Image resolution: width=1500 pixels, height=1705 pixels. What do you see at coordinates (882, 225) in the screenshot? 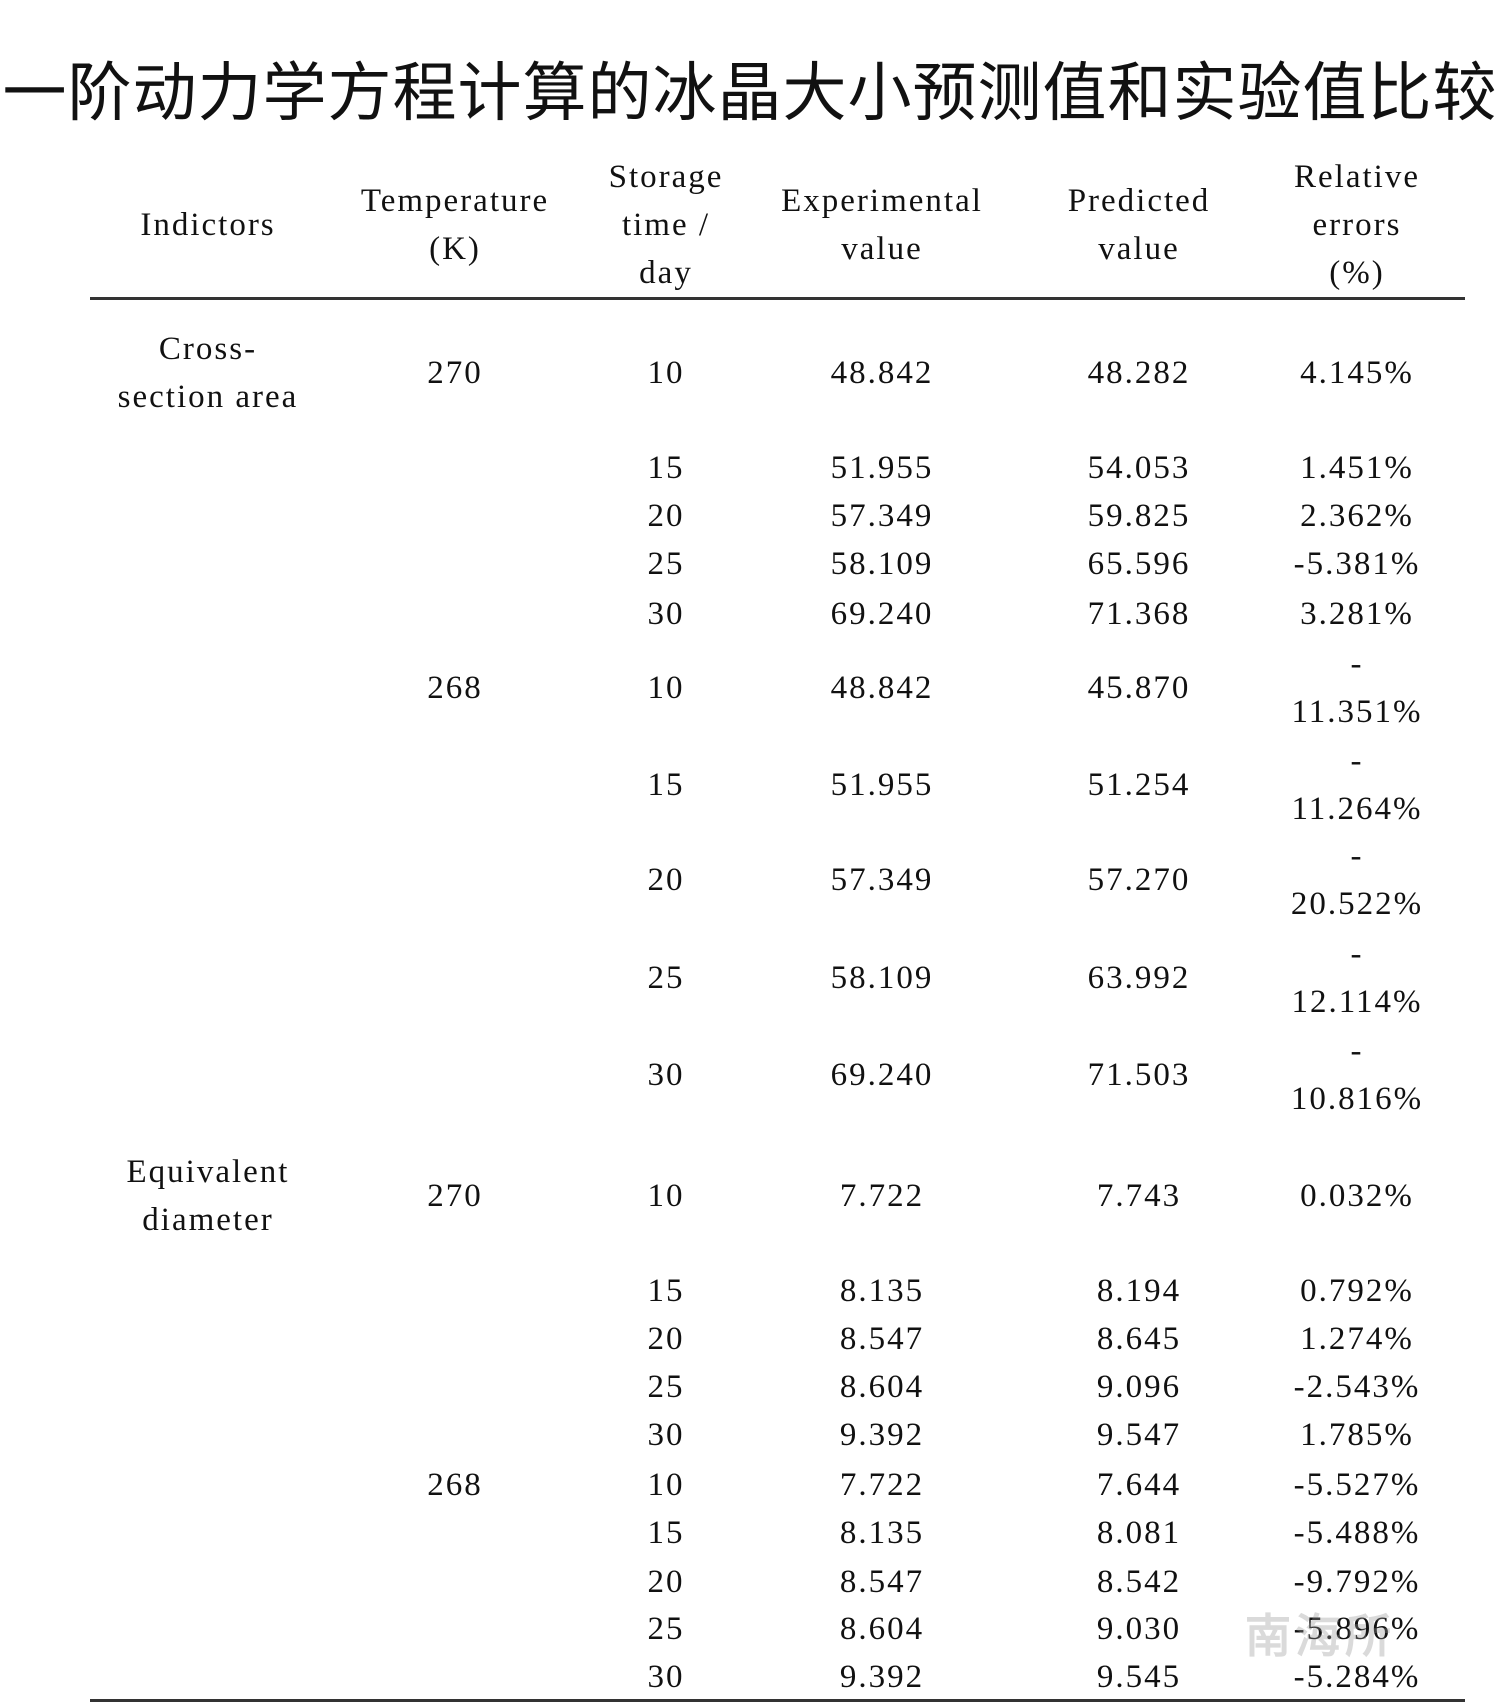
I see `header-experimental: Experimental value` at bounding box center [882, 225].